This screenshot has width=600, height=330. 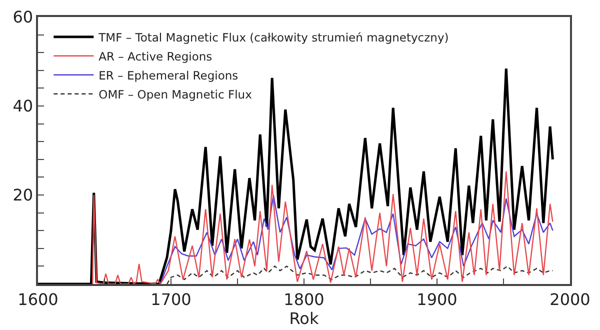 What do you see at coordinates (23, 17) in the screenshot?
I see `y-tick-label: 60` at bounding box center [23, 17].